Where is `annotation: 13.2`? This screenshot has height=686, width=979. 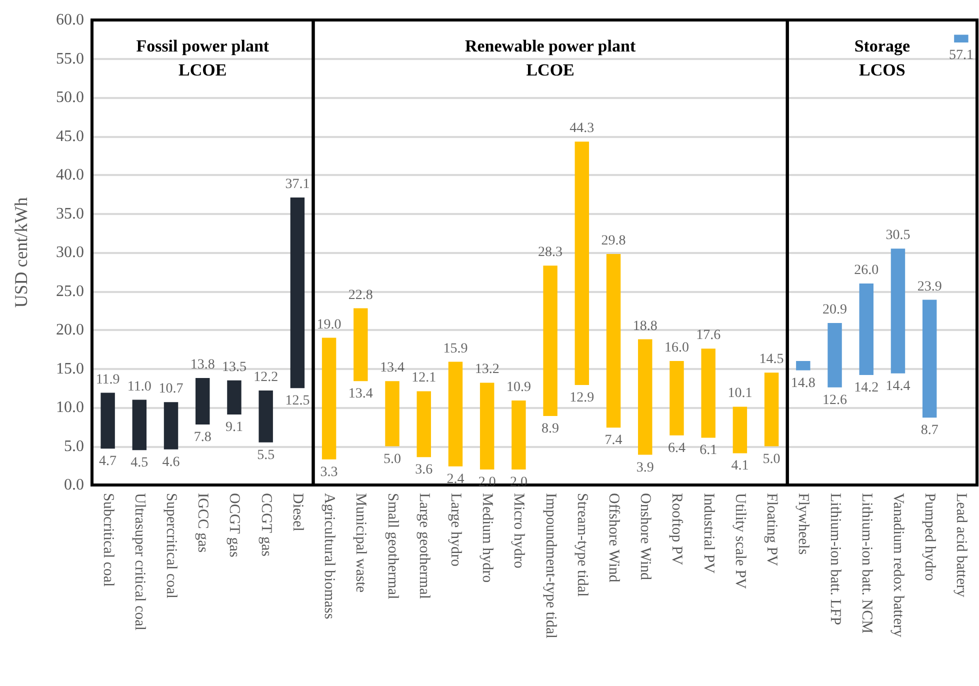
annotation: 13.2 is located at coordinates (487, 370).